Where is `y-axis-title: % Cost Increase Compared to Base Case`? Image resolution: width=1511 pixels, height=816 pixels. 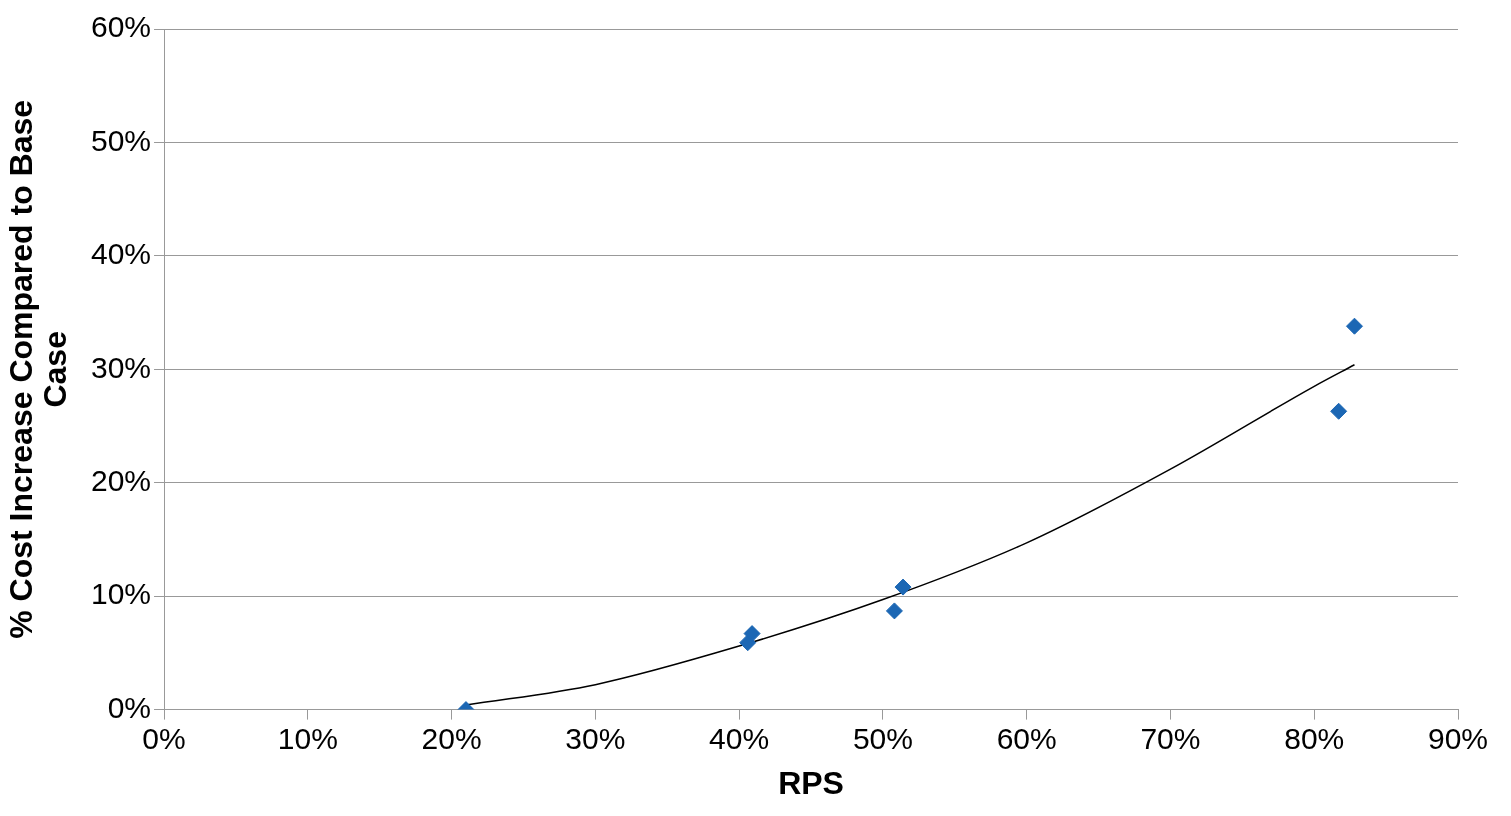
y-axis-title: % Cost Increase Compared to Base Case is located at coordinates (37, 369).